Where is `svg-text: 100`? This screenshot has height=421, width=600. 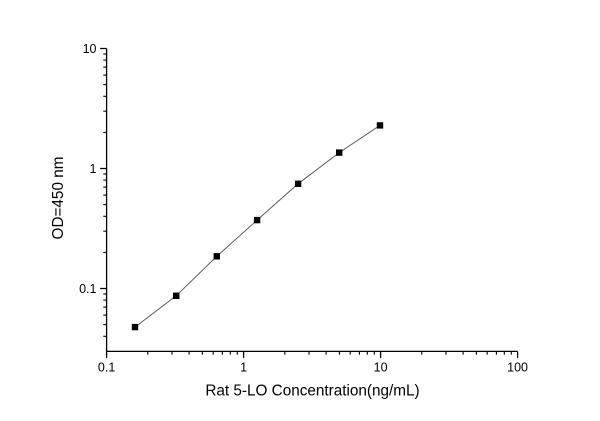
svg-text: 100 is located at coordinates (517, 367).